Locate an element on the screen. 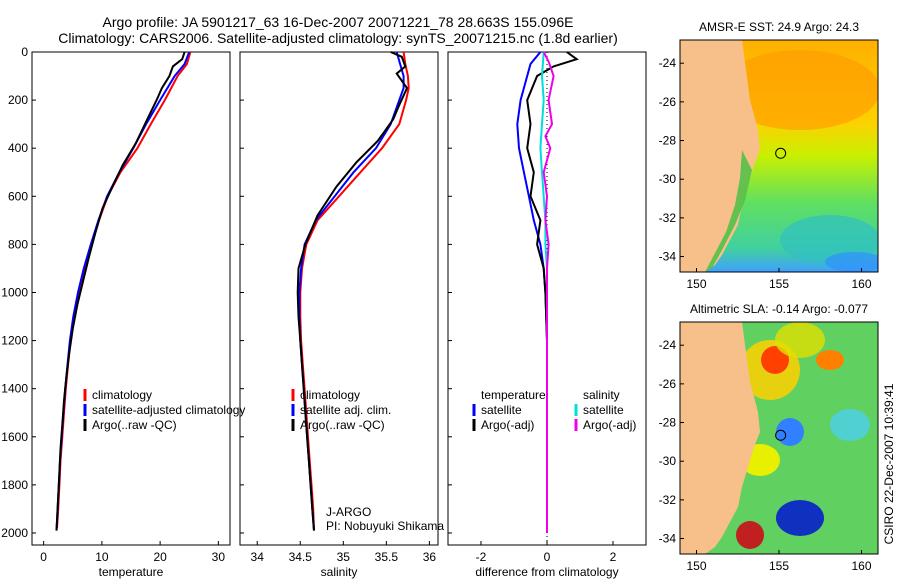  legend-entry: satellite-adjusted climatology is located at coordinates (168, 410).